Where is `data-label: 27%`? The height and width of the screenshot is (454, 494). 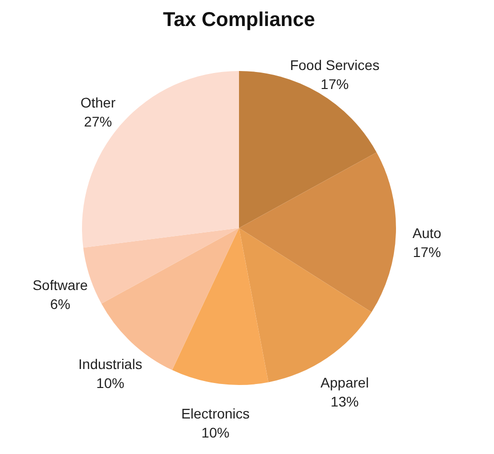
data-label: 27% is located at coordinates (98, 122).